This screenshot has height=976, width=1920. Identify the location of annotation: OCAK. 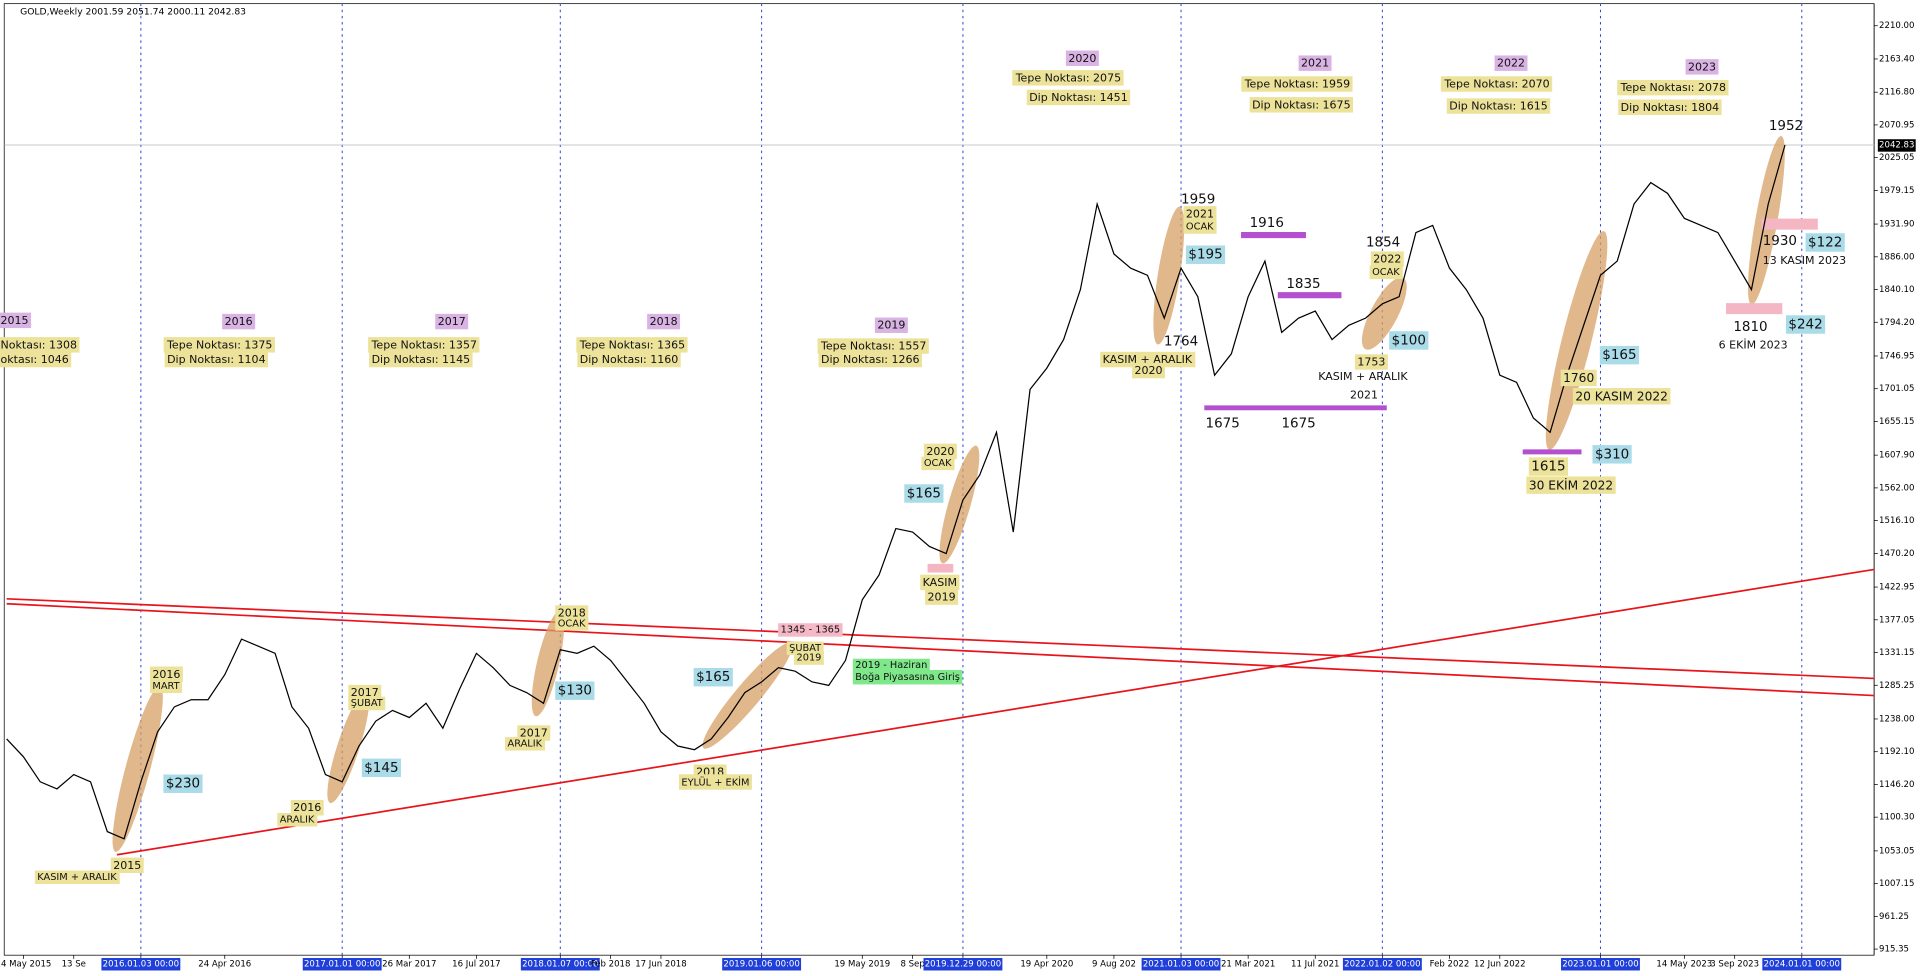
(572, 623).